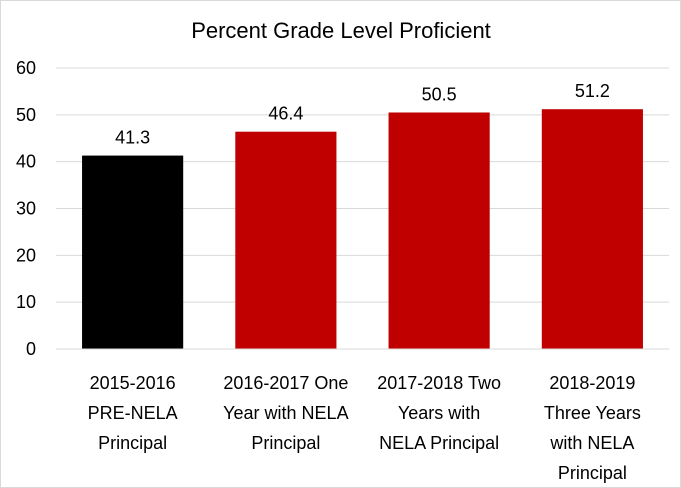 This screenshot has width=681, height=488. I want to click on data-label: 50.5, so click(439, 94).